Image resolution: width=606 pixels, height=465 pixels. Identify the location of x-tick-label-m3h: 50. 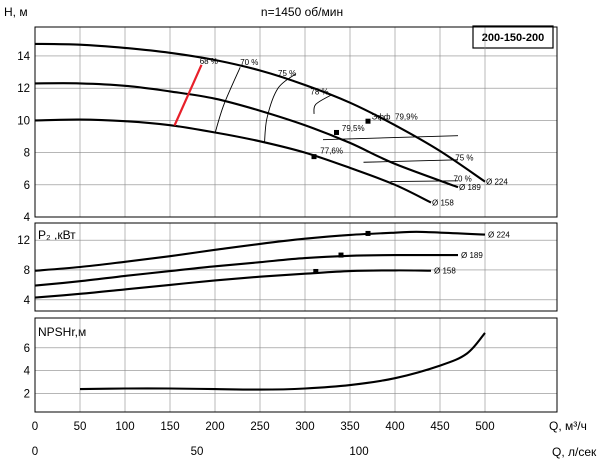
(80, 427).